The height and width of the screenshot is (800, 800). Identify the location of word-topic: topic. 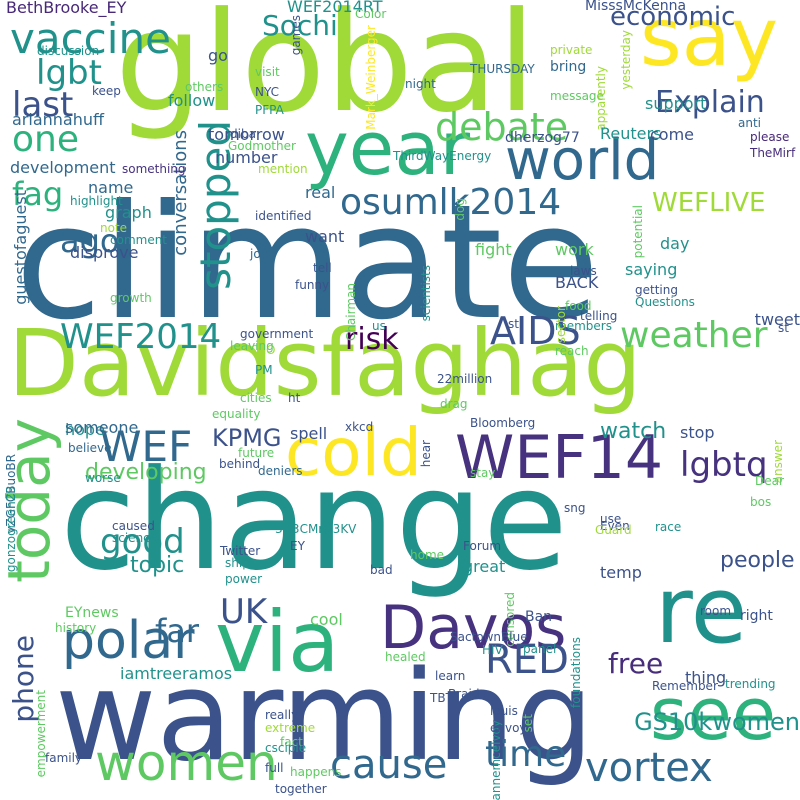
(157, 565).